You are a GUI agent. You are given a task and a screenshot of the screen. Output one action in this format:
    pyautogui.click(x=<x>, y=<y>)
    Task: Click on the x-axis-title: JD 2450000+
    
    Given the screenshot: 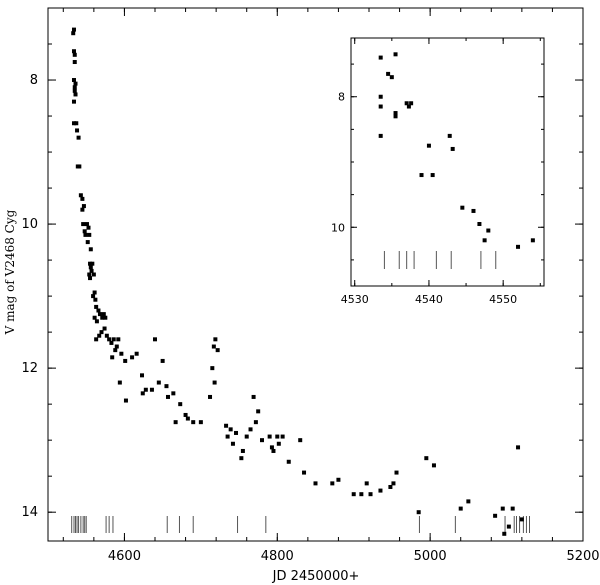 What is the action you would take?
    pyautogui.click(x=316, y=576)
    